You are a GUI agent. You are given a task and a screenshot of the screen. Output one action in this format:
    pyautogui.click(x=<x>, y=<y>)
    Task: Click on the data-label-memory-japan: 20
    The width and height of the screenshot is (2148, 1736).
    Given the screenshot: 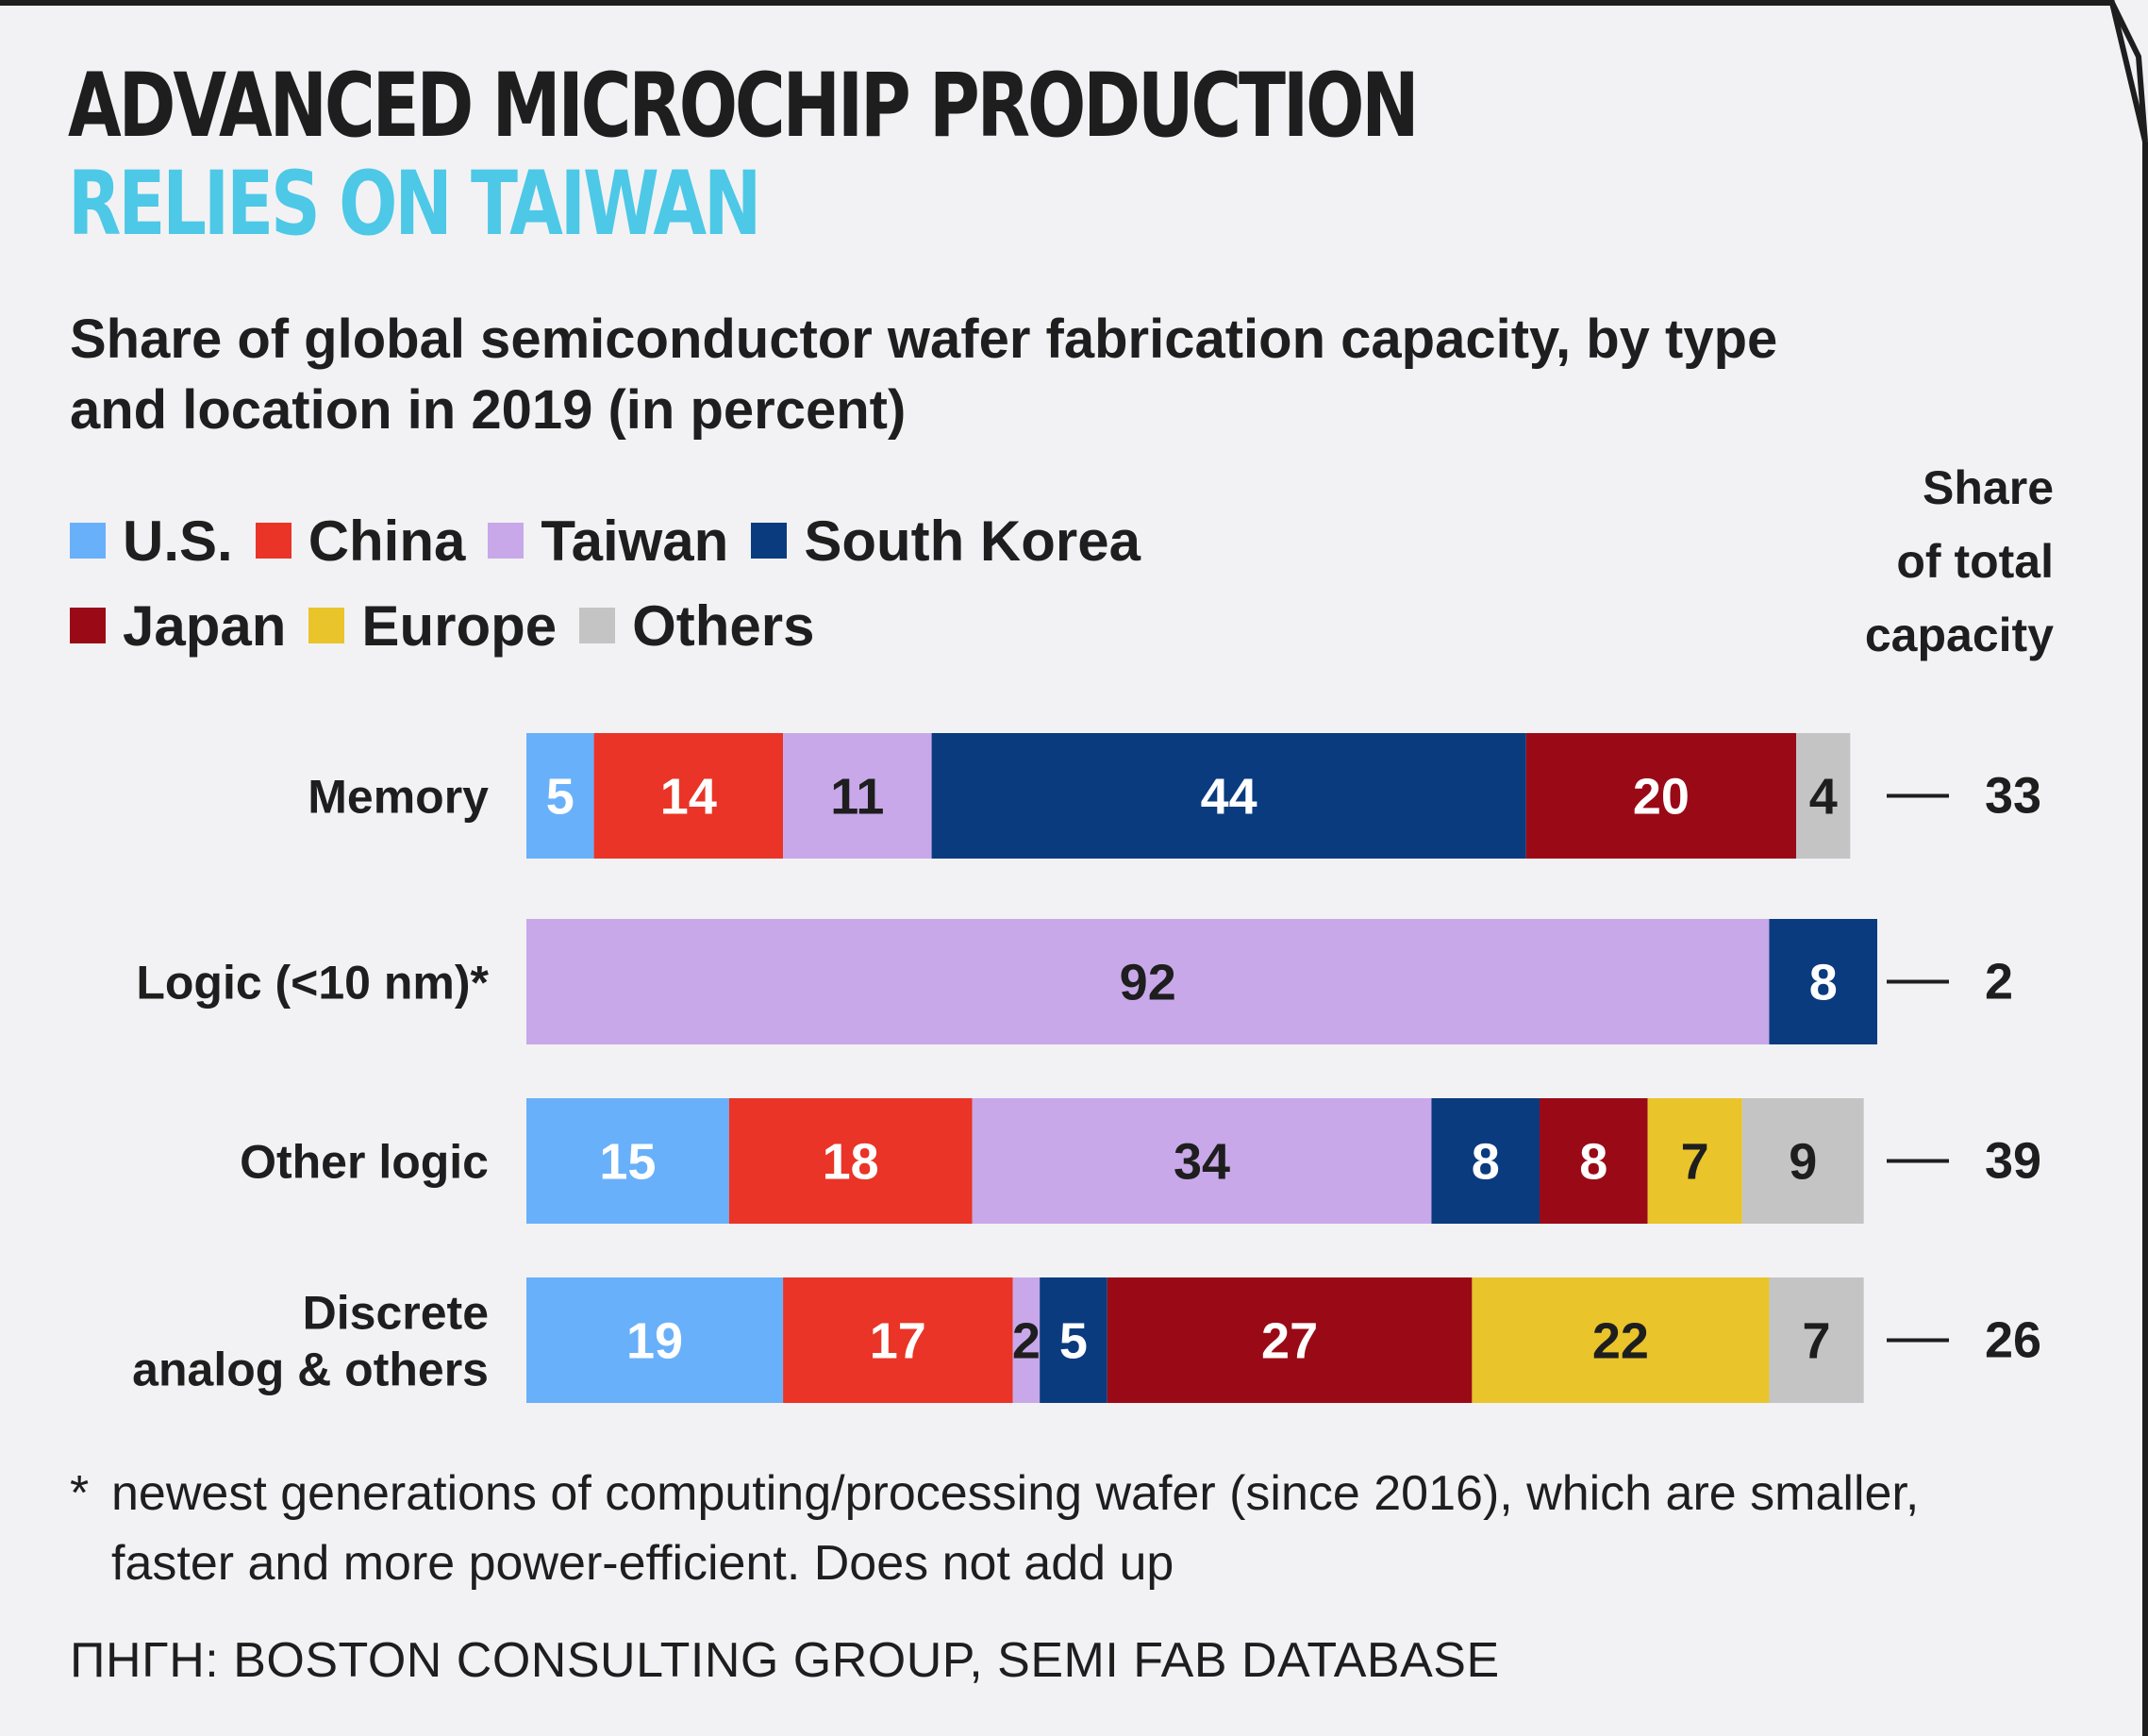 What is the action you would take?
    pyautogui.click(x=1661, y=798)
    